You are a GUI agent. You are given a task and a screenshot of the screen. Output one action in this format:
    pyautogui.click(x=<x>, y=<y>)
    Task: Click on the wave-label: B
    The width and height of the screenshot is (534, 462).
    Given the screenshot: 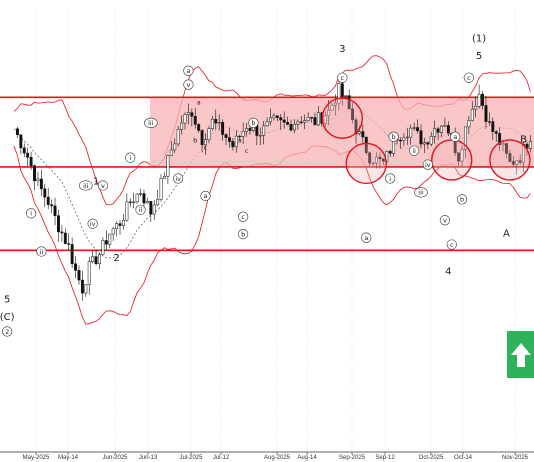 What is the action you would take?
    pyautogui.click(x=523, y=140)
    